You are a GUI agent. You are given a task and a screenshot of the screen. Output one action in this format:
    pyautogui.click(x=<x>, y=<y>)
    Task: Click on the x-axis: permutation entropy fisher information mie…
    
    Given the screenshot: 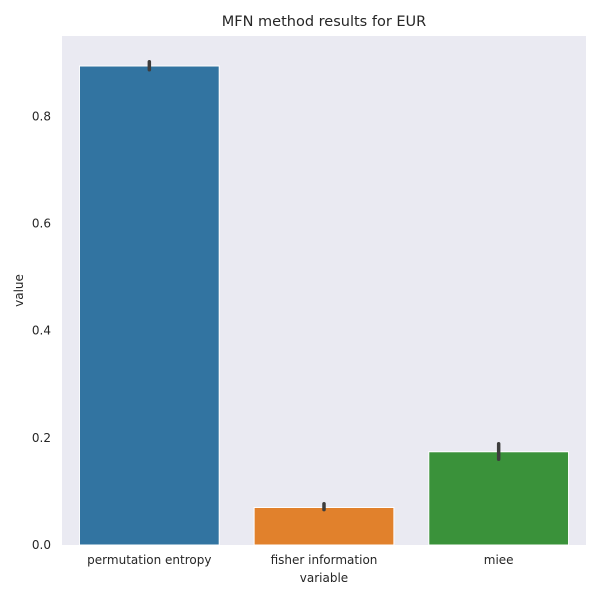 What is the action you would take?
    pyautogui.click(x=300, y=560)
    